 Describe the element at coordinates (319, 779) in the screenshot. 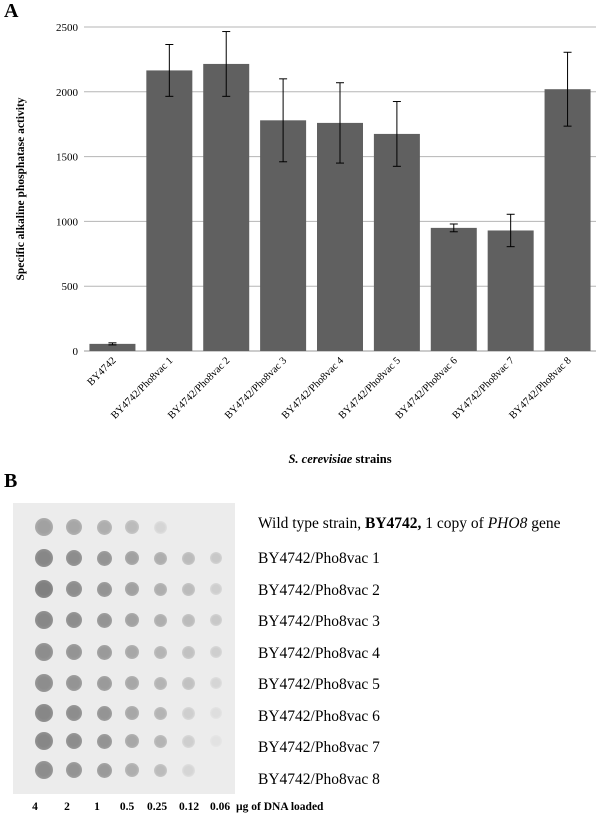

I see `blot-row-label: BY4742/Pho8vac 8` at that location.